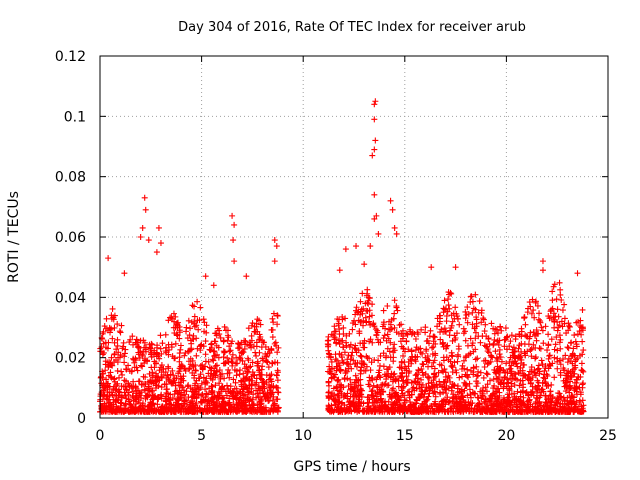 This screenshot has height=480, width=640. Describe the element at coordinates (70, 359) in the screenshot. I see `y-tick-label: 0.02` at that location.